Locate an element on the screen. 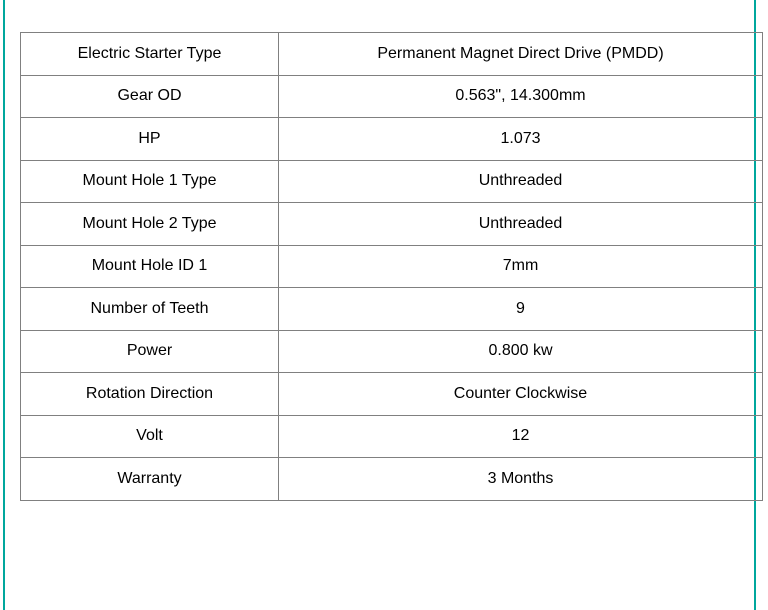  spec-label-cell: Mount Hole ID 1 is located at coordinates (149, 266).